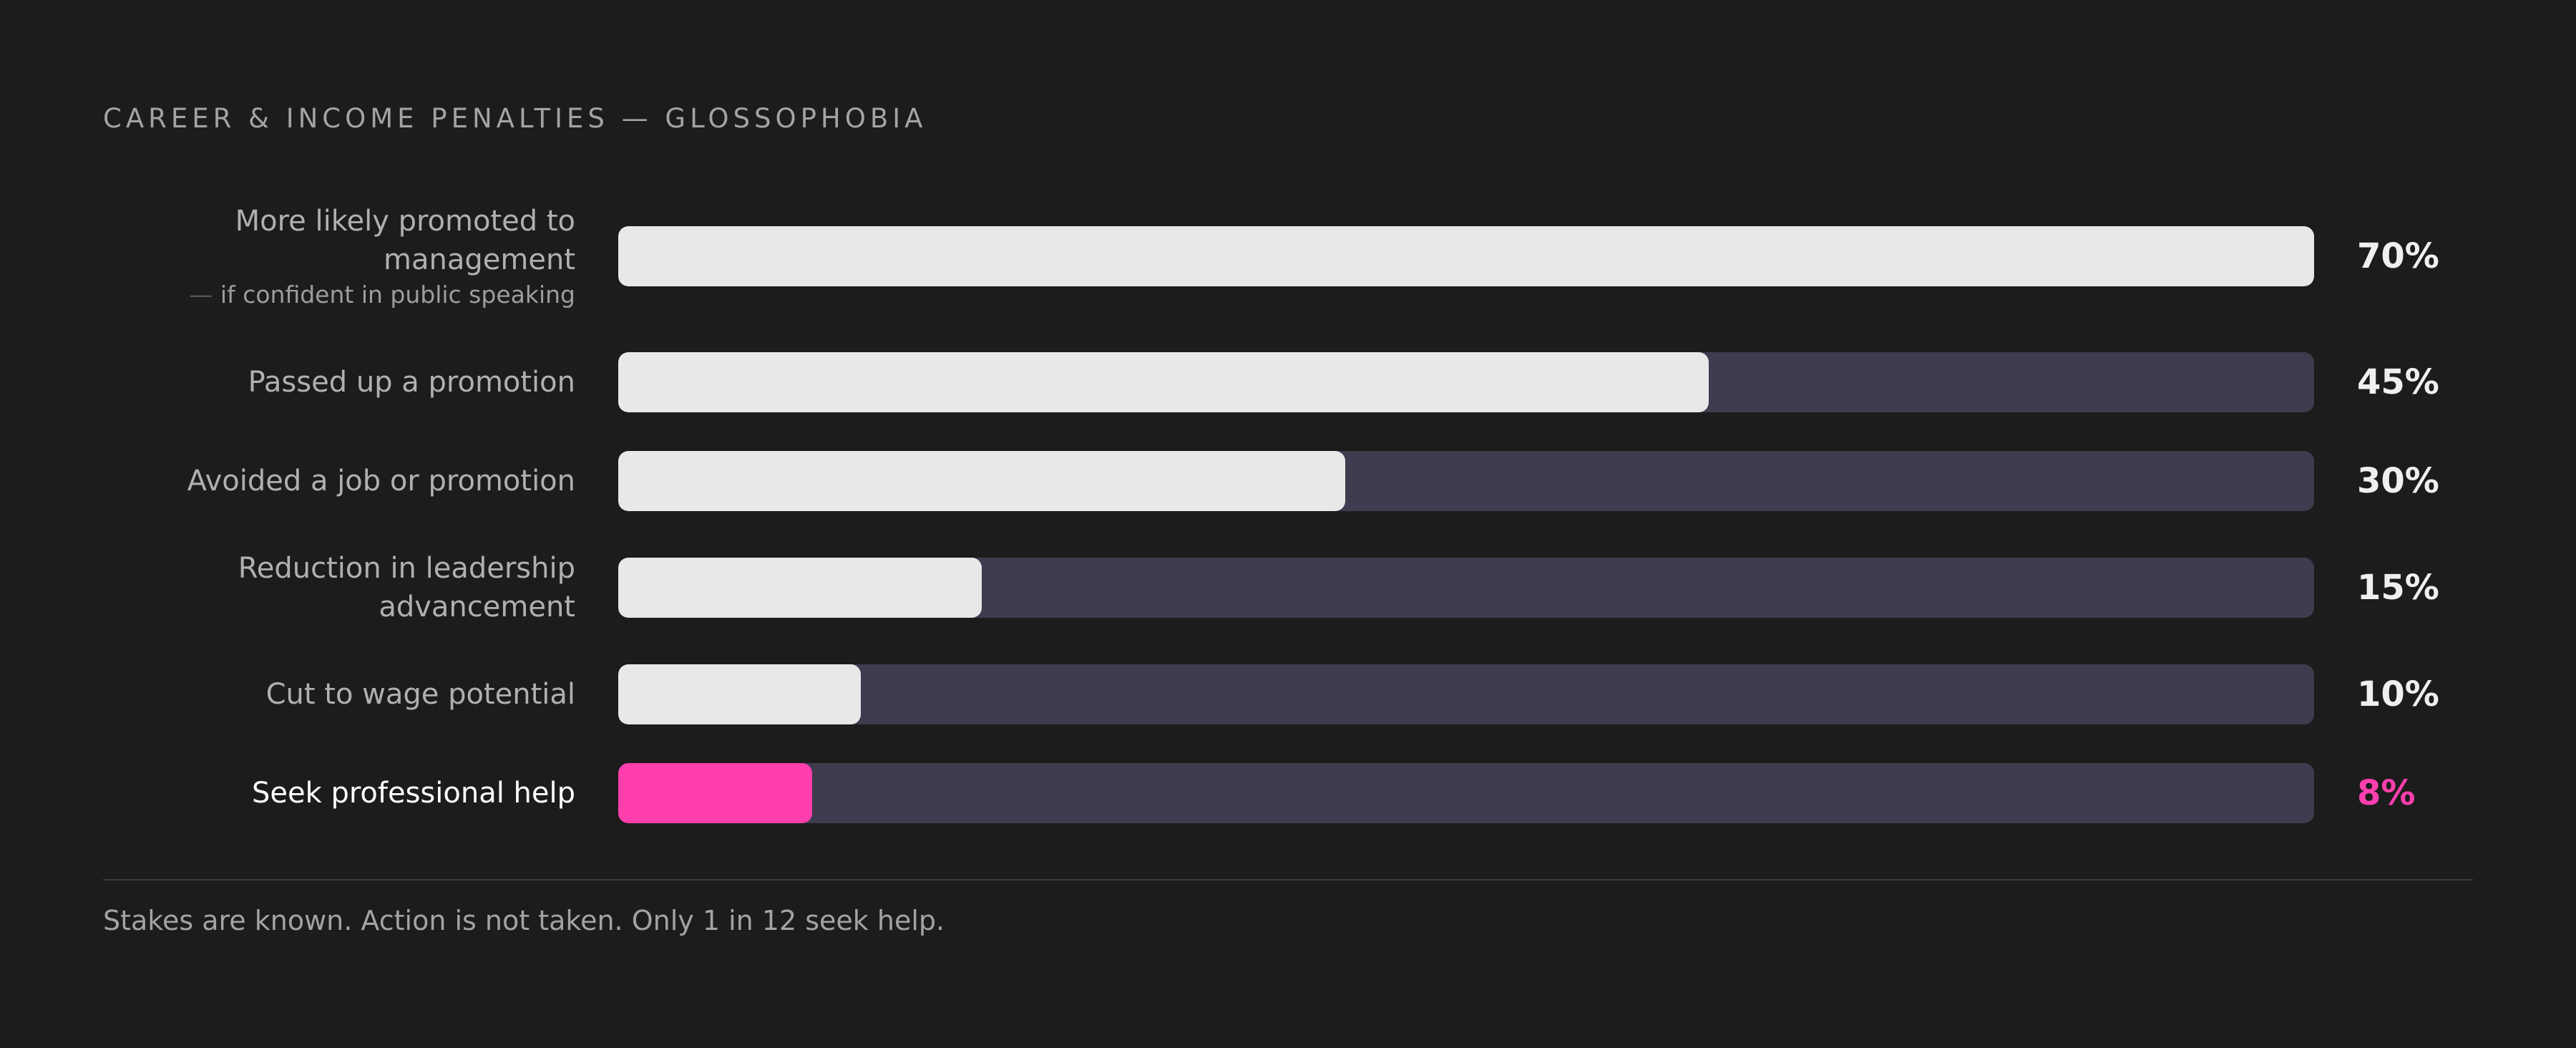 This screenshot has height=1048, width=2576. I want to click on bar-label: Cut to wage potential, so click(420, 694).